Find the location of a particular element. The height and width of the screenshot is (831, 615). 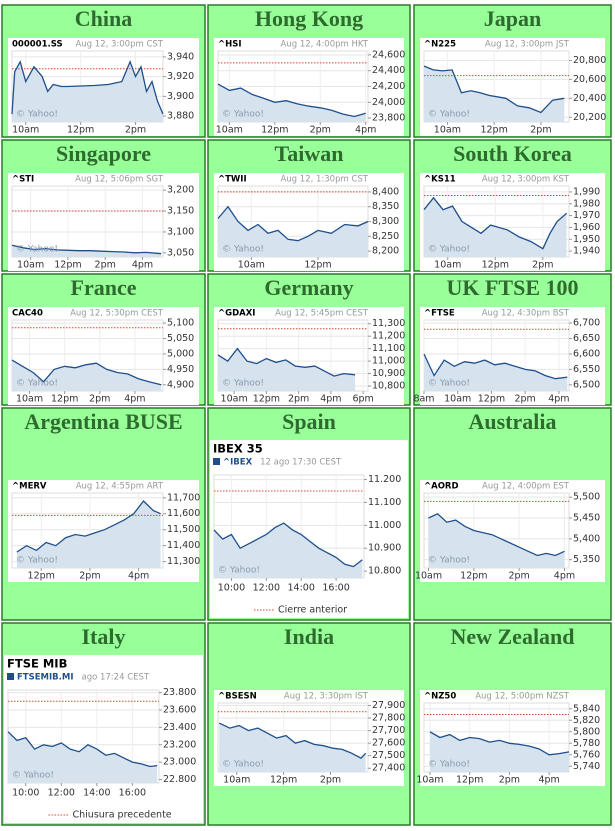

region-title: France is located at coordinates (104, 287).